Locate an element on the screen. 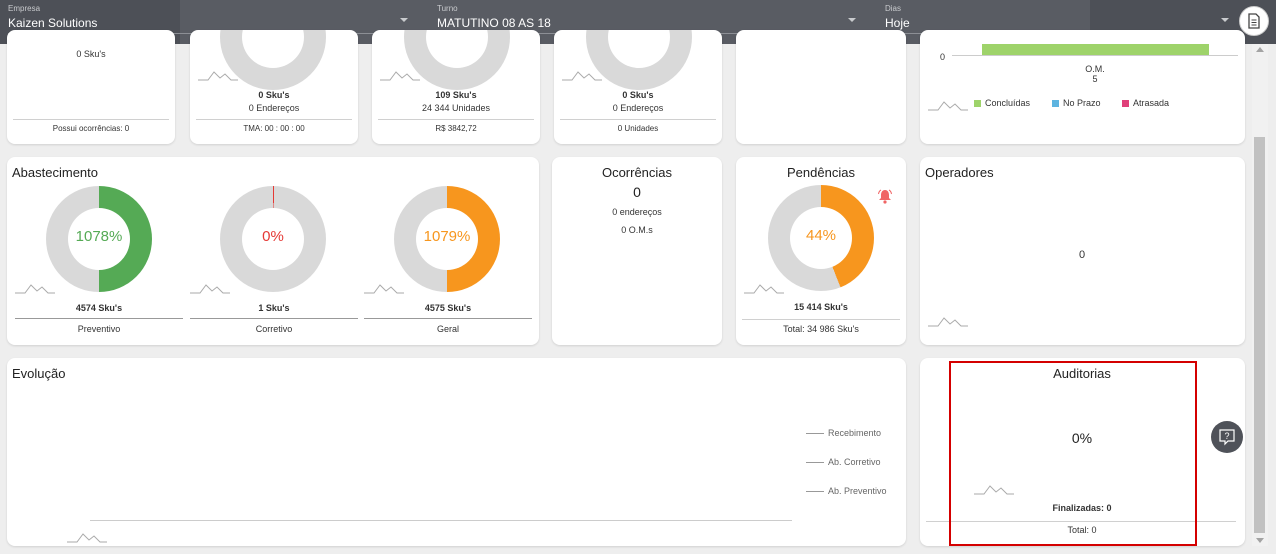 This screenshot has width=1276, height=554. legend-label: Ab. Corretivo is located at coordinates (854, 462).